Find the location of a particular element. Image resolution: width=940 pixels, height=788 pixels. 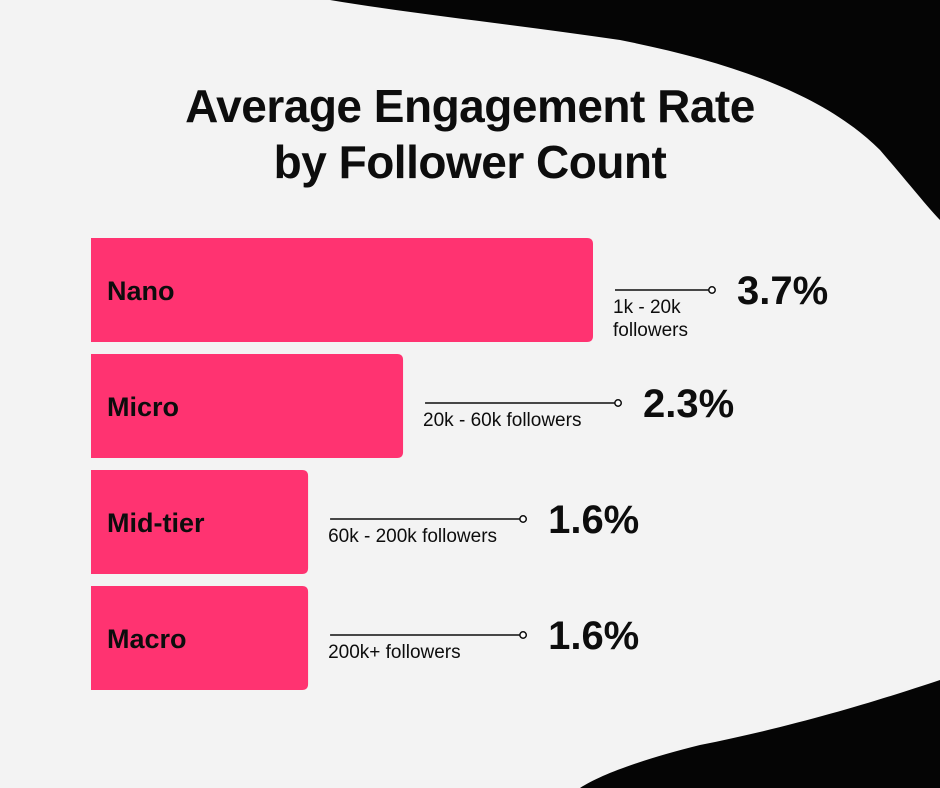

range-label-line: 60k - 200k followers is located at coordinates (412, 536).